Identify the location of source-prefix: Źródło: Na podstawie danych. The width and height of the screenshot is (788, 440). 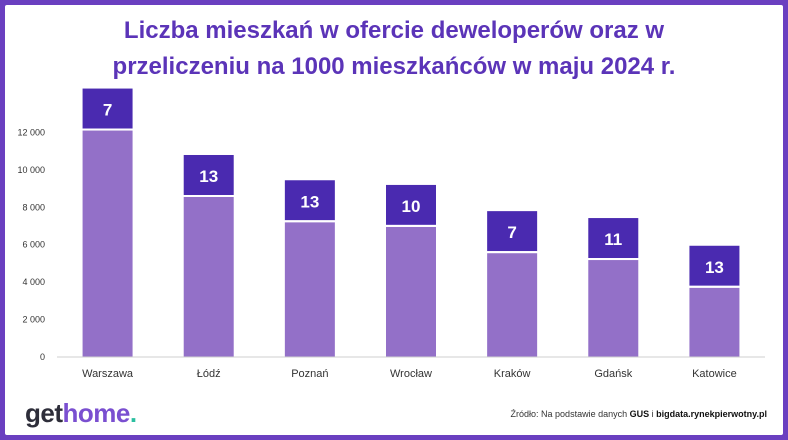
(570, 414).